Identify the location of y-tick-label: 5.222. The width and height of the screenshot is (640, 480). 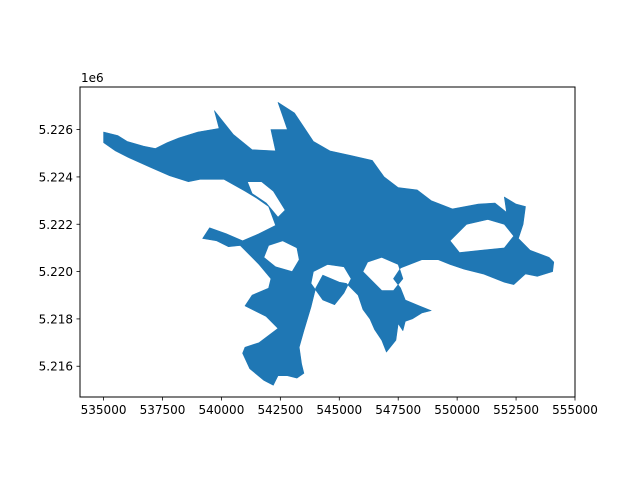
(56, 225).